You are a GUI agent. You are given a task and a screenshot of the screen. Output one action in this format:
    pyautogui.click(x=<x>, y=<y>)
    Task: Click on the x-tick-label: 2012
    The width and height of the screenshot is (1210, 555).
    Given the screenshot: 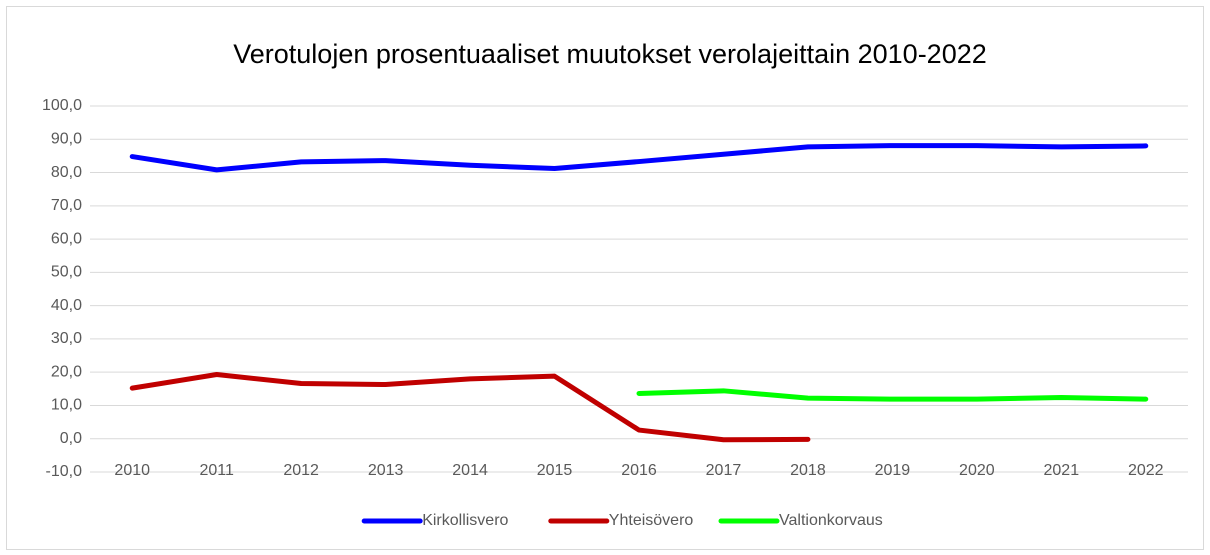 What is the action you would take?
    pyautogui.click(x=301, y=470)
    